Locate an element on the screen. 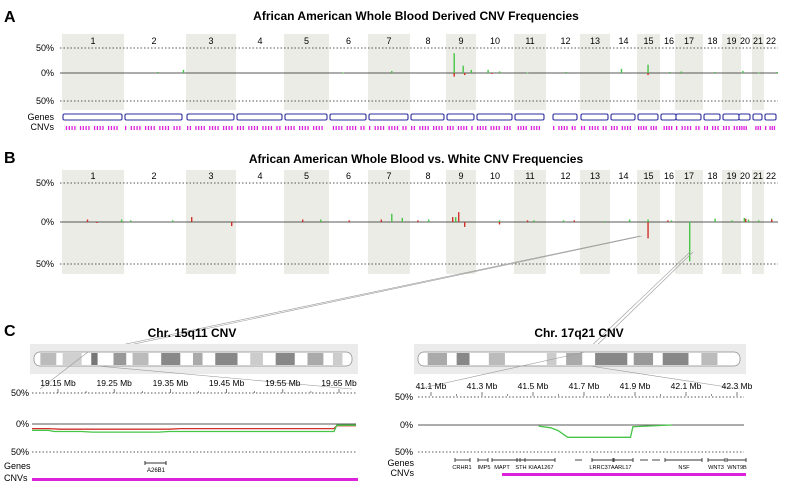  gene-label-mapt: MAPT is located at coordinates (502, 468).